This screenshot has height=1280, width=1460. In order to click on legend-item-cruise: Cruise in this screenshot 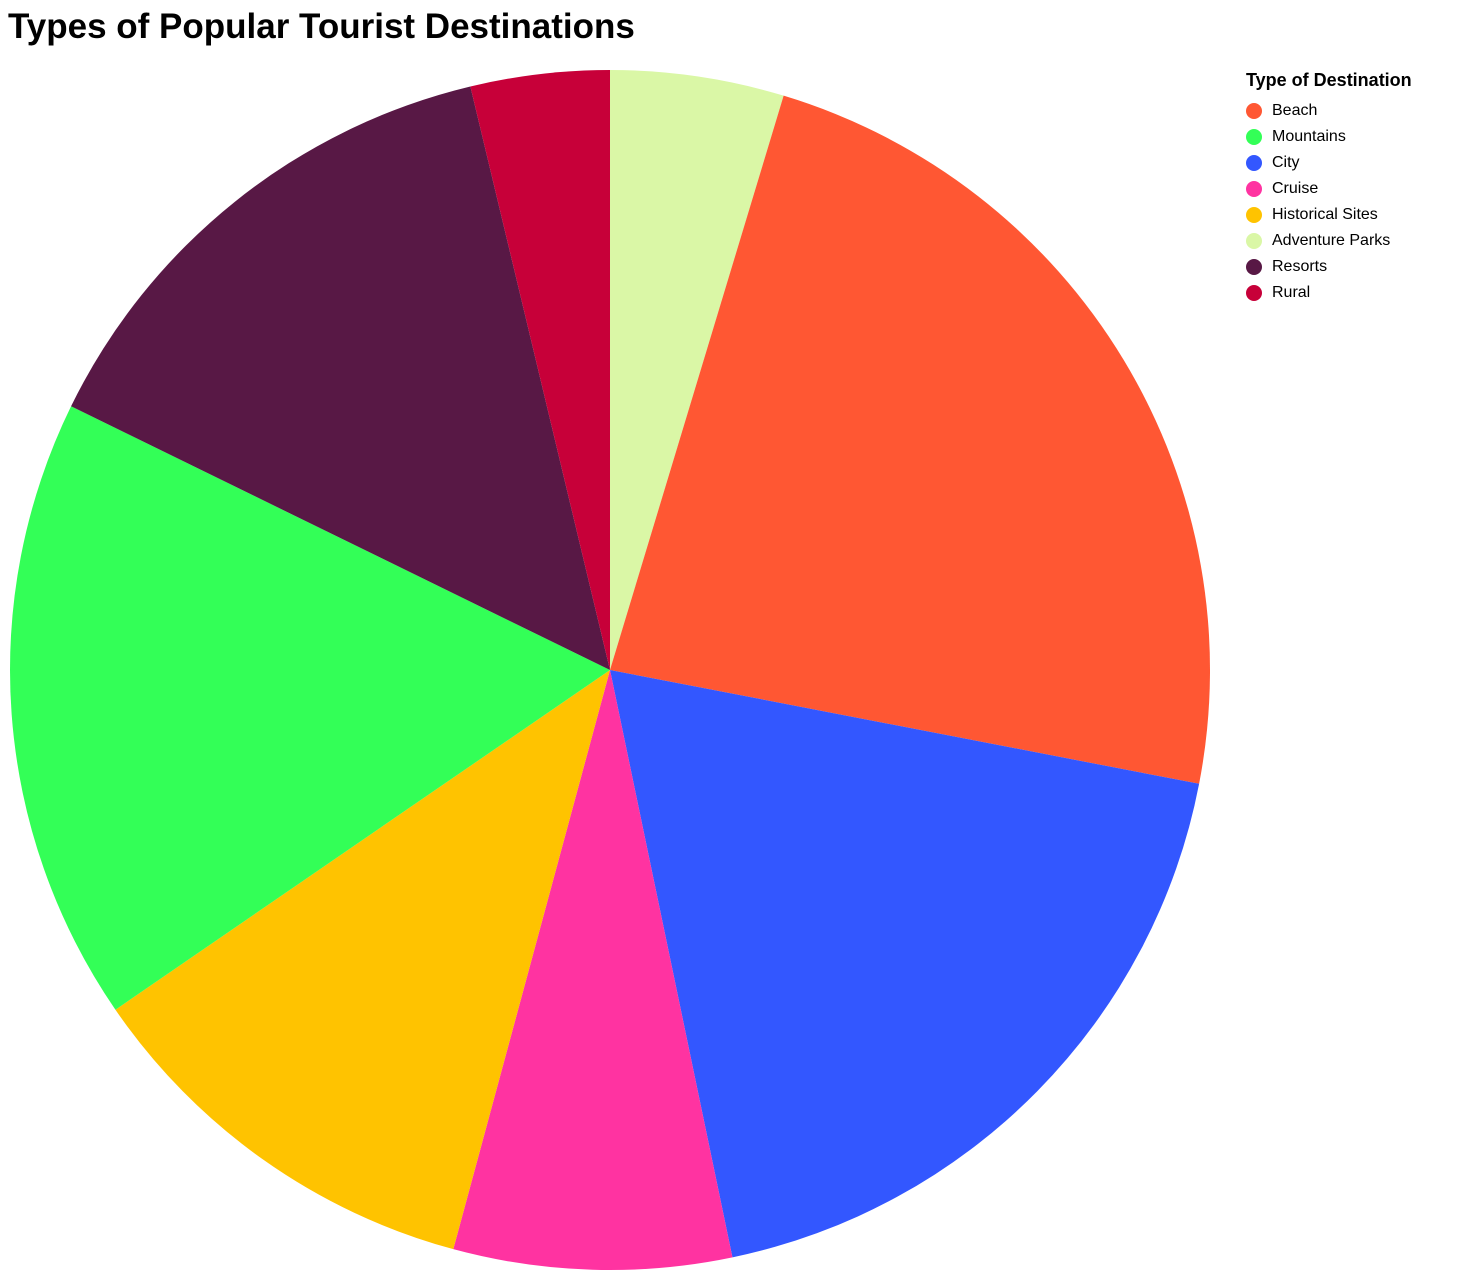, I will do `click(1329, 189)`.